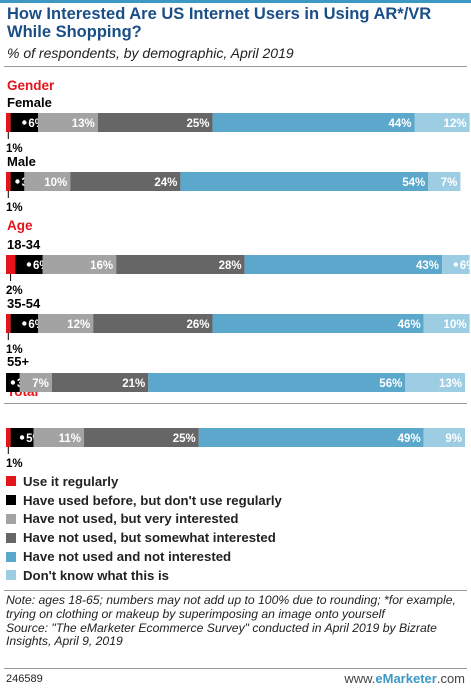 Image resolution: width=471 pixels, height=691 pixels. Describe the element at coordinates (453, 439) in the screenshot. I see `data-label: 9%` at that location.